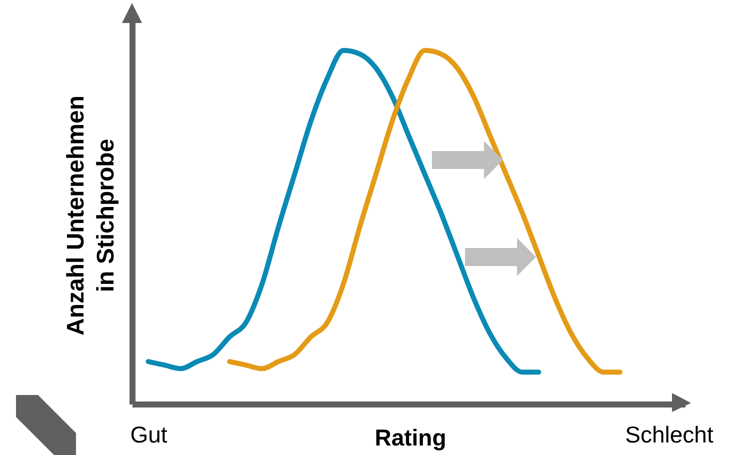 This screenshot has height=455, width=740. Describe the element at coordinates (91, 215) in the screenshot. I see `y-axis-title: Anzahl Unternehmen in Stichprobe` at that location.